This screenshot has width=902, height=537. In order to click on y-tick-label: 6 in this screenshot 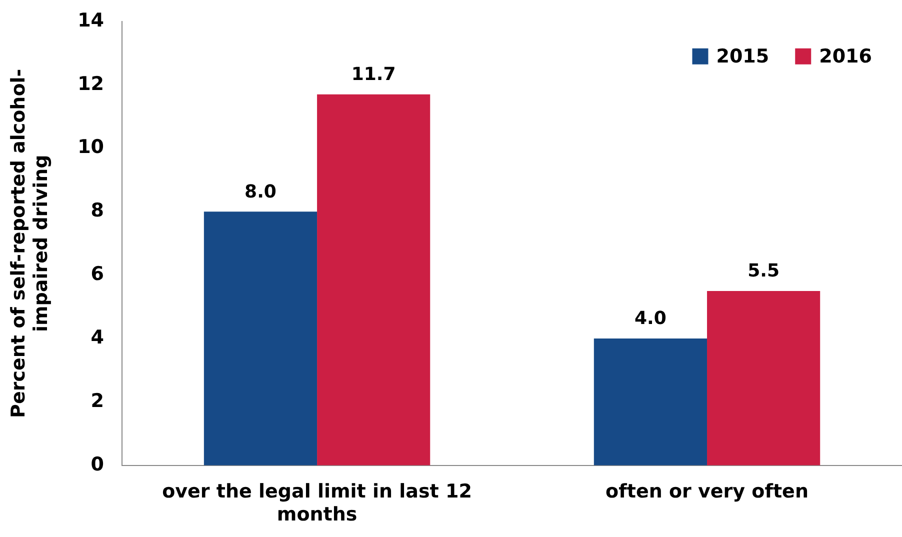, I will do `click(97, 274)`.